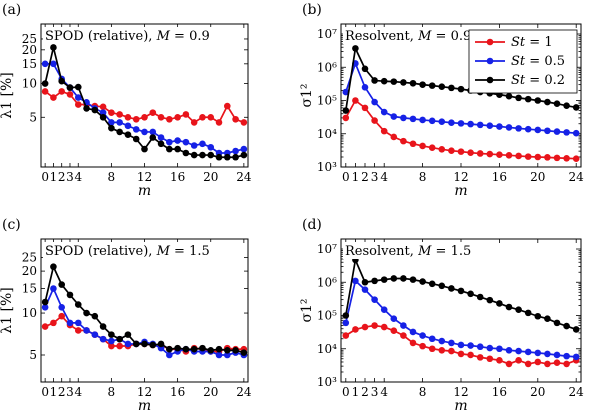 This screenshot has width=598, height=419. What do you see at coordinates (514, 42) in the screenshot?
I see `legend-item: St = 1` at bounding box center [514, 42].